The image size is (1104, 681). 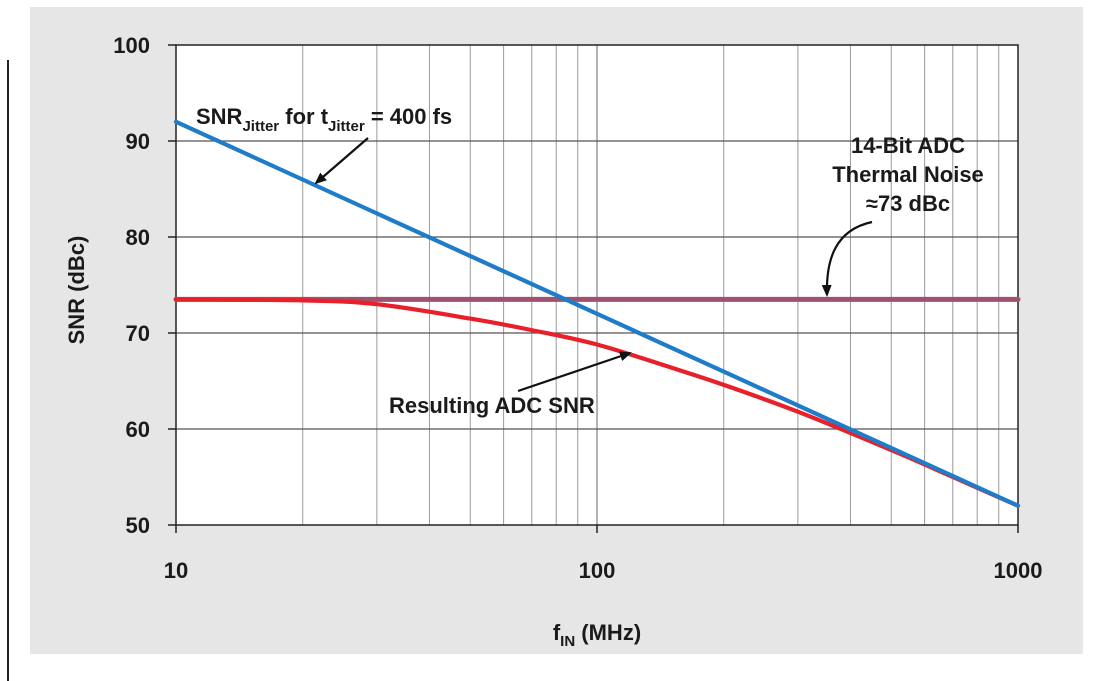 I want to click on thermal-annotation-line1: 14-Bit ADC, so click(x=908, y=145).